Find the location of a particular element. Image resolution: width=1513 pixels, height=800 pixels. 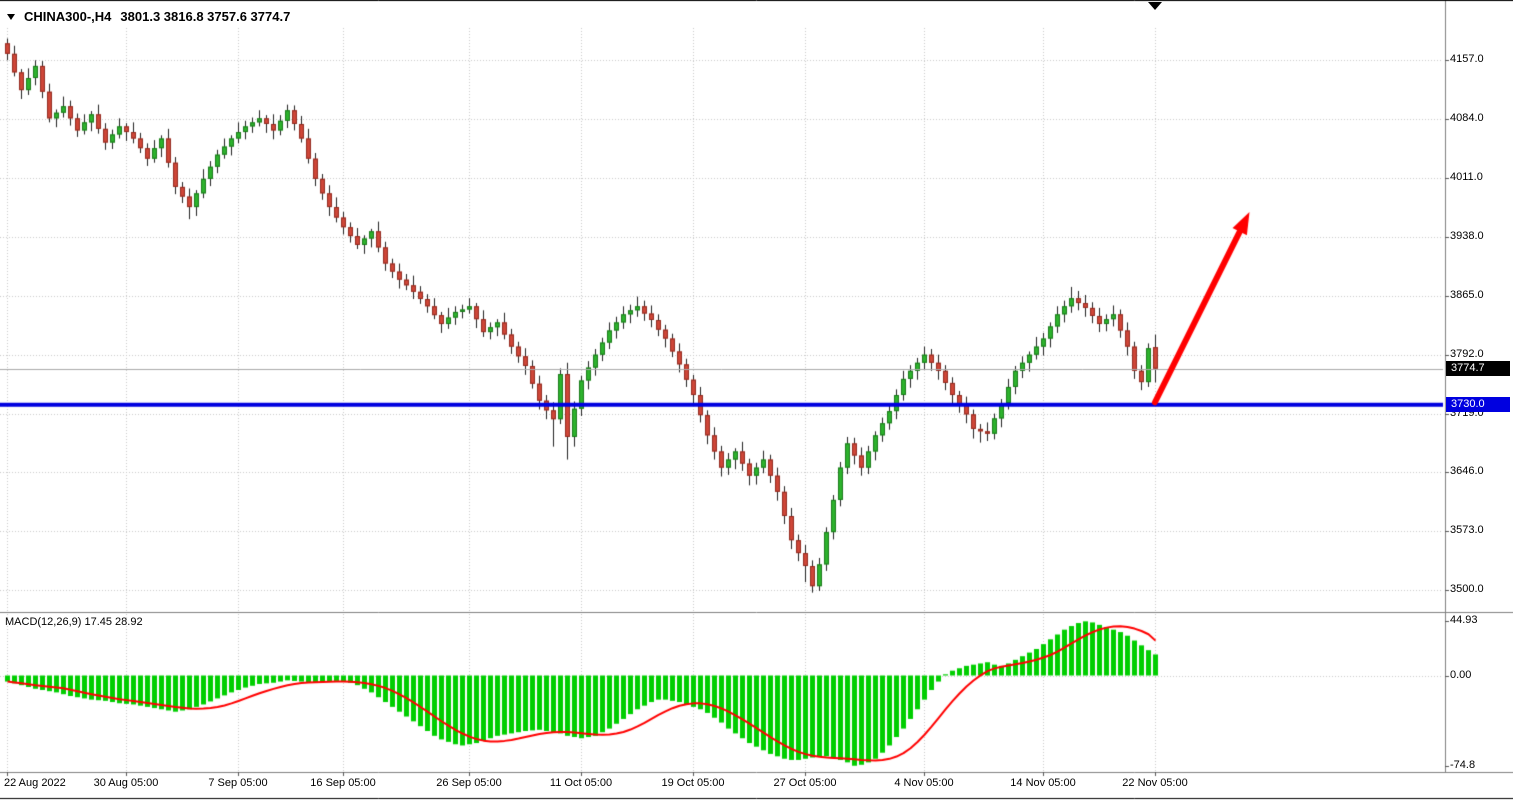

macd-indicator-label: MACD(12,26,9) 17.45 28.92 is located at coordinates (74, 622).